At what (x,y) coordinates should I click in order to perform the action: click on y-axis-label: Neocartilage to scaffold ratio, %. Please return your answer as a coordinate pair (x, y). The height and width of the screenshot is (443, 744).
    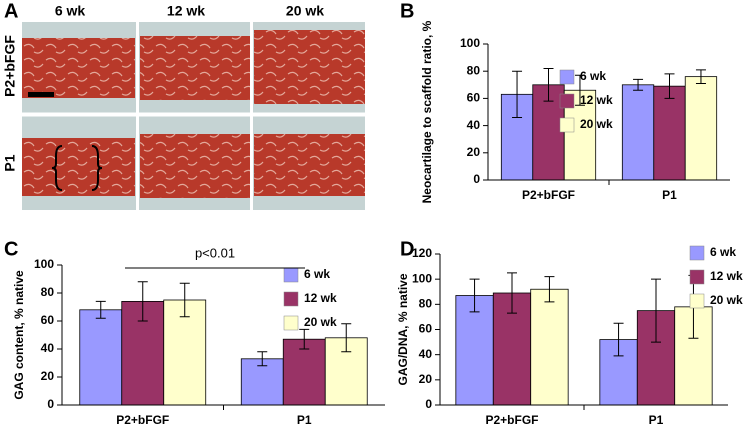
    Looking at the image, I should click on (427, 111).